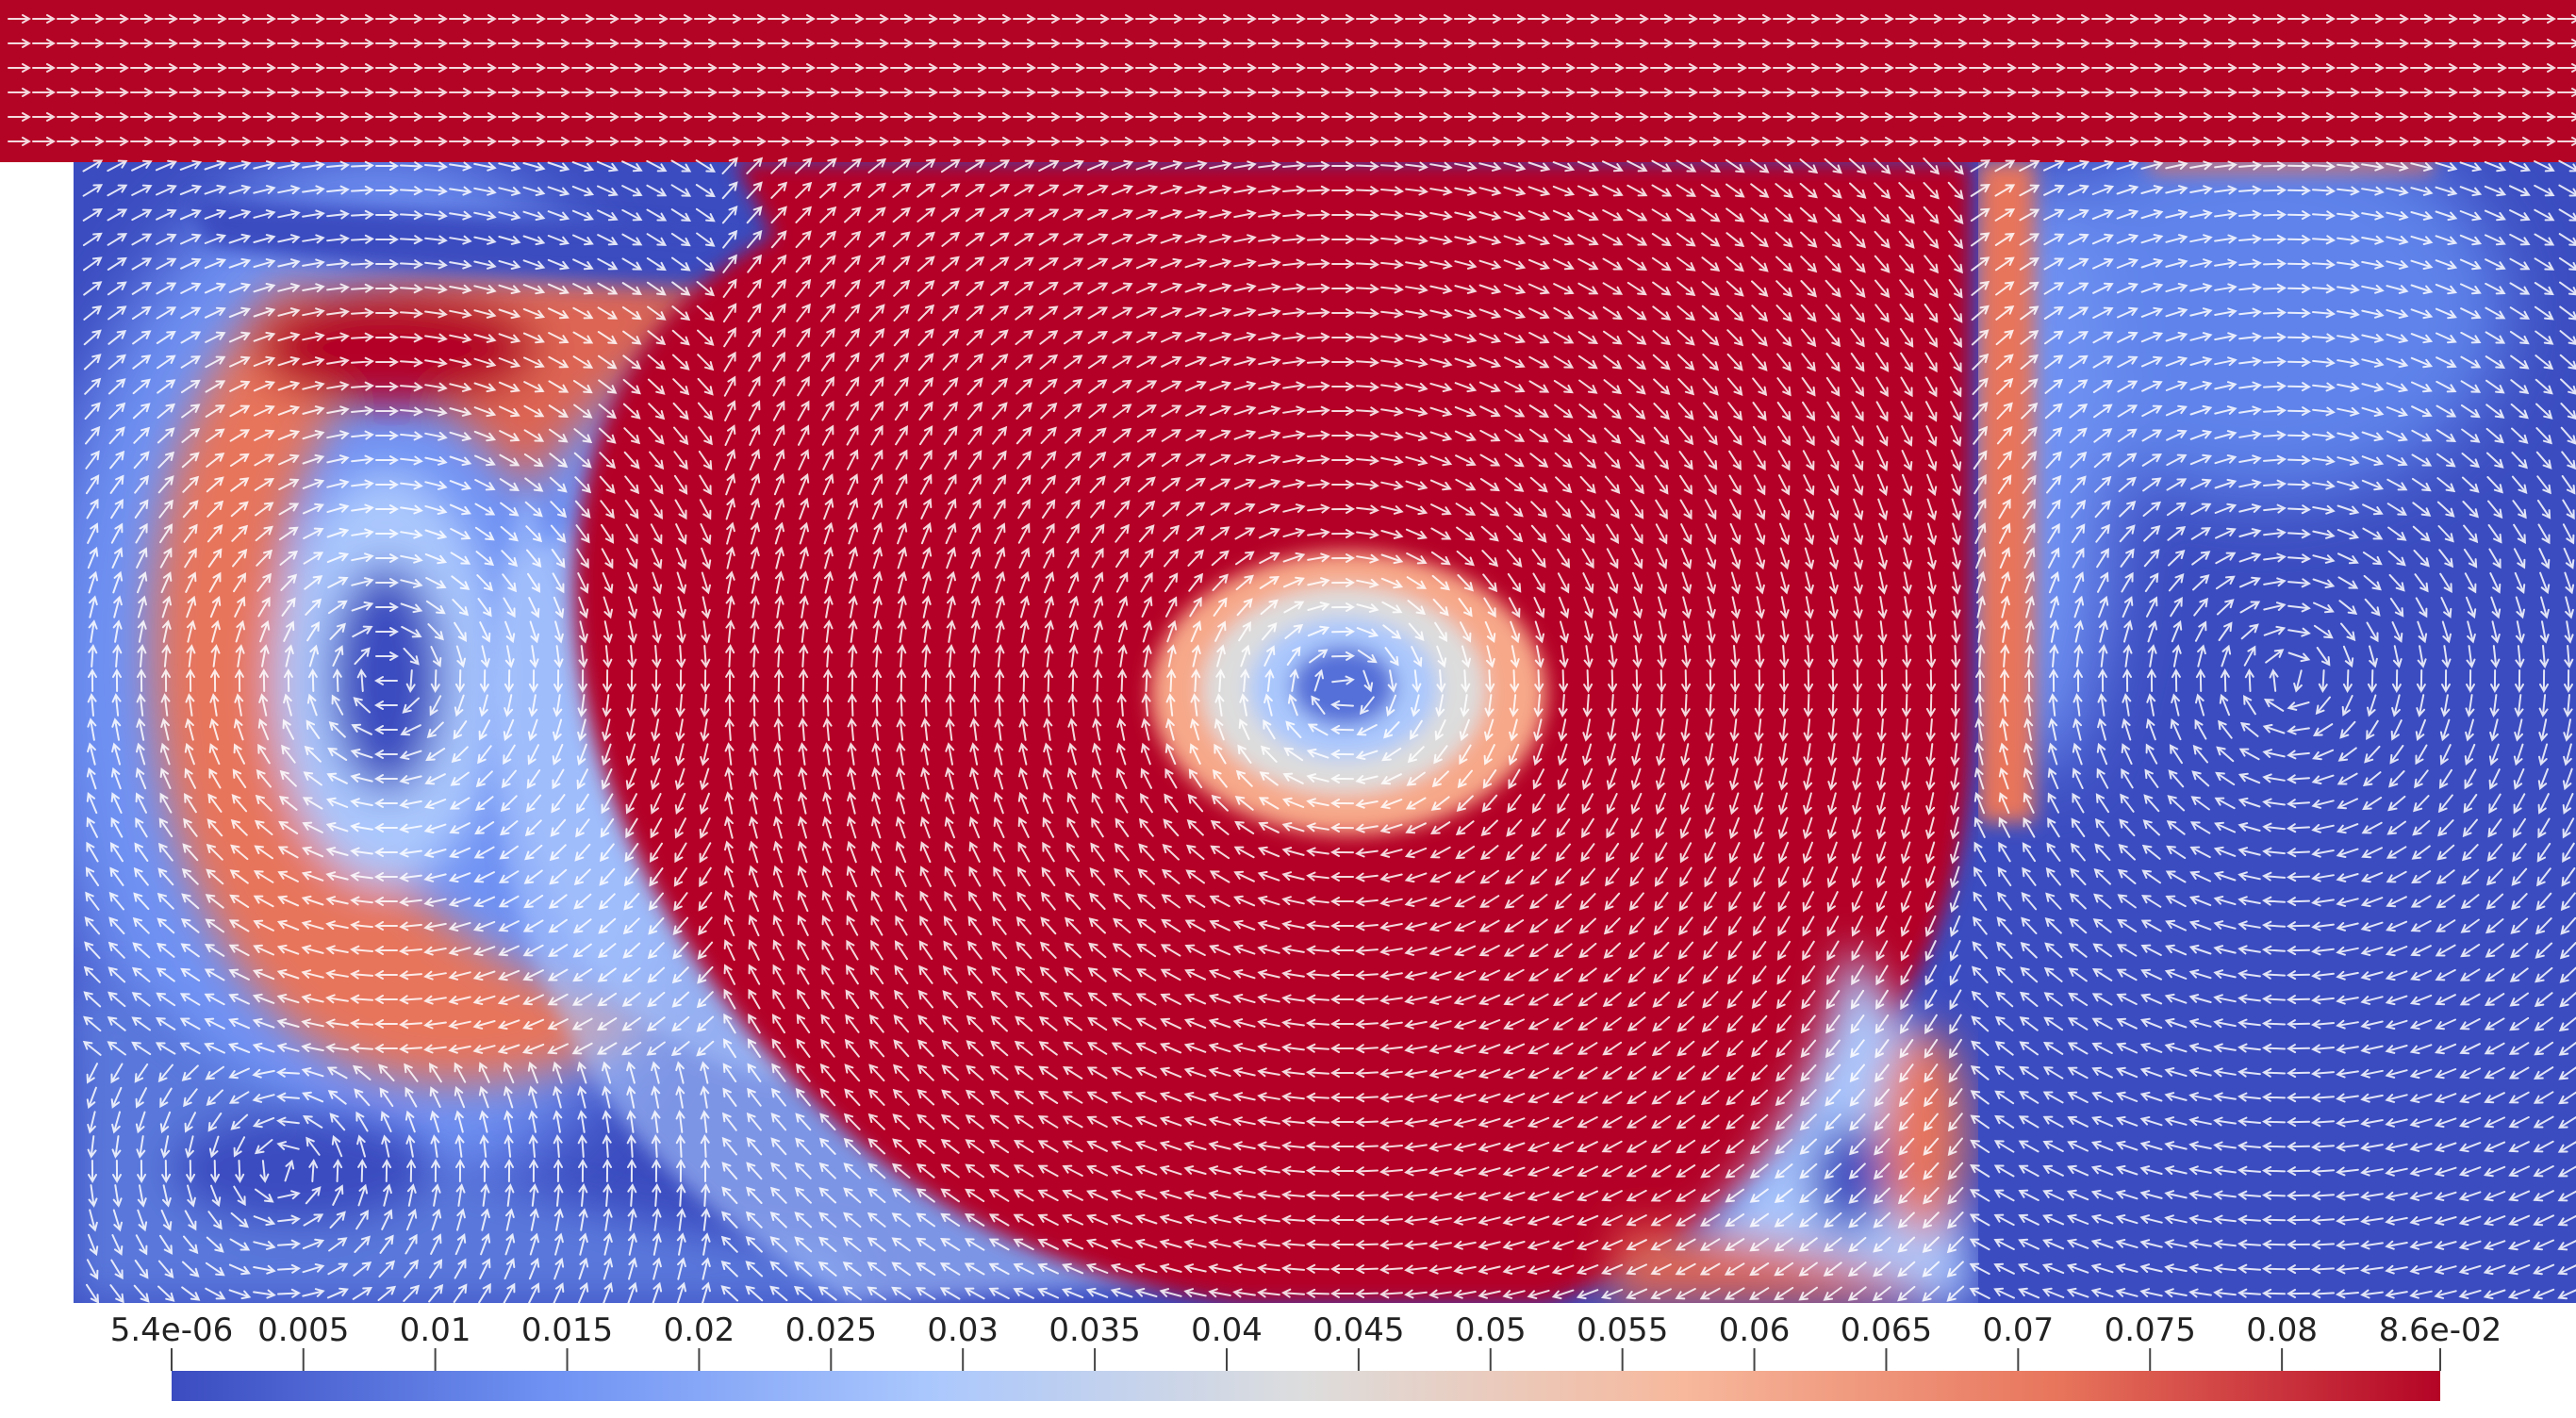 Image resolution: width=2576 pixels, height=1418 pixels. I want to click on colorbar-tick-label-13: 0.065, so click(1886, 1330).